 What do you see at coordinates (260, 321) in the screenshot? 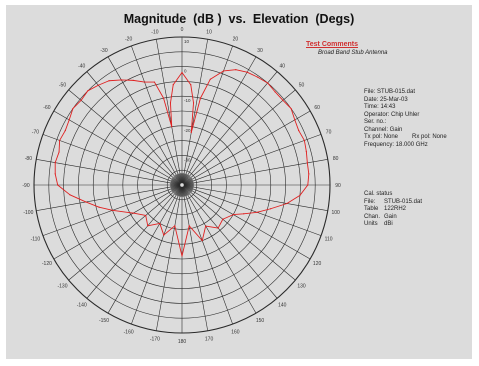
I see `angle-tick-label: 150` at bounding box center [260, 321].